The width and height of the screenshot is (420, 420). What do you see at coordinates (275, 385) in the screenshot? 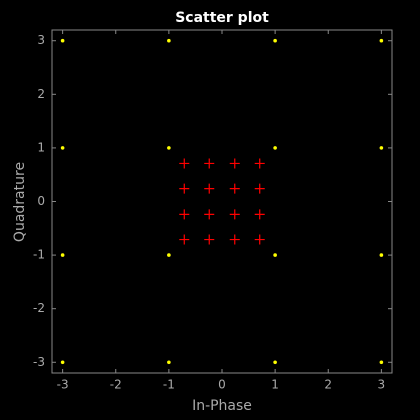
I see `x-tick-label: 1` at bounding box center [275, 385].